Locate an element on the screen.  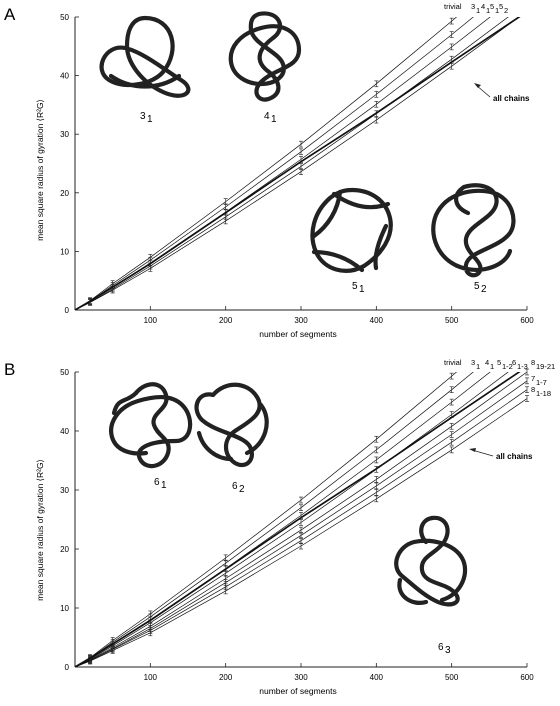
knot-6-2-diagram is located at coordinates (231, 425).